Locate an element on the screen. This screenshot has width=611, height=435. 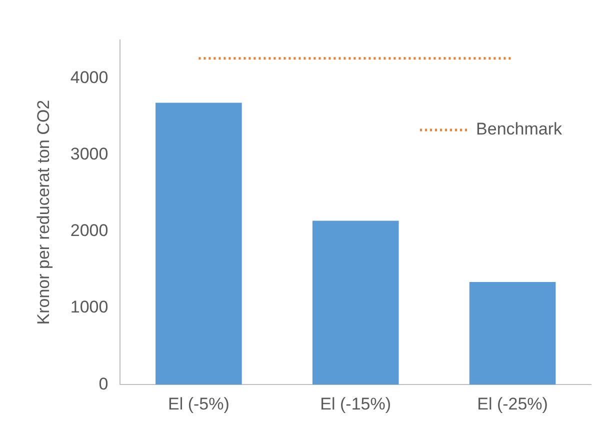
y-tick-label: 2000 is located at coordinates (89, 230).